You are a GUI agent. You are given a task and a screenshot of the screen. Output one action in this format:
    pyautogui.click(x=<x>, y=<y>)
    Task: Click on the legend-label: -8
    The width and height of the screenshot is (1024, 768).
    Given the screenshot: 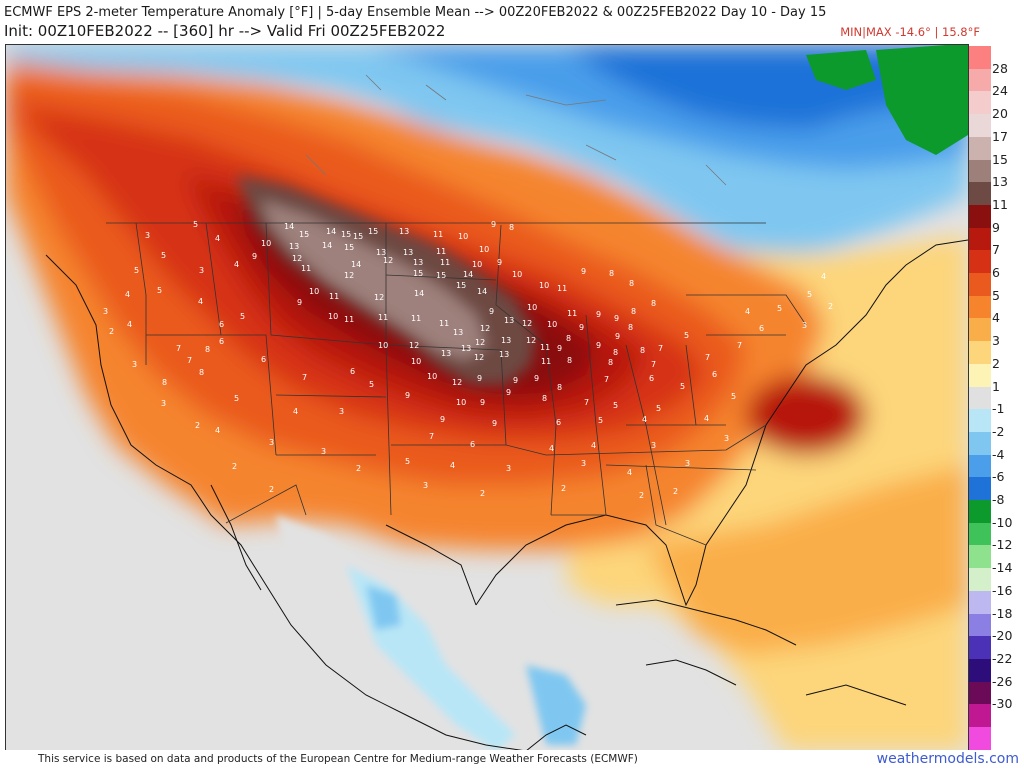 What is the action you would take?
    pyautogui.click(x=998, y=499)
    